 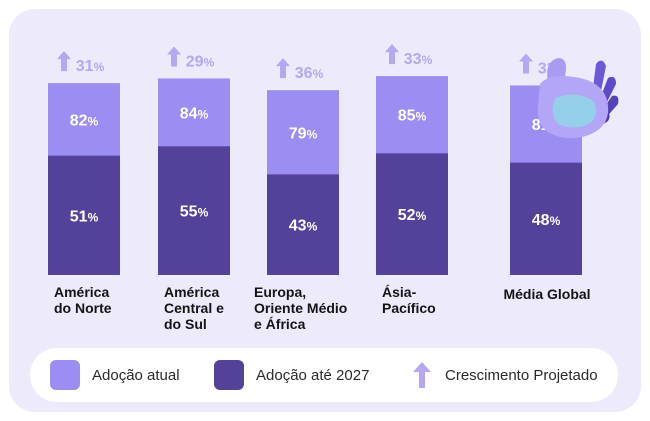 What do you see at coordinates (83, 300) in the screenshot?
I see `category-label-0: América do Norte` at bounding box center [83, 300].